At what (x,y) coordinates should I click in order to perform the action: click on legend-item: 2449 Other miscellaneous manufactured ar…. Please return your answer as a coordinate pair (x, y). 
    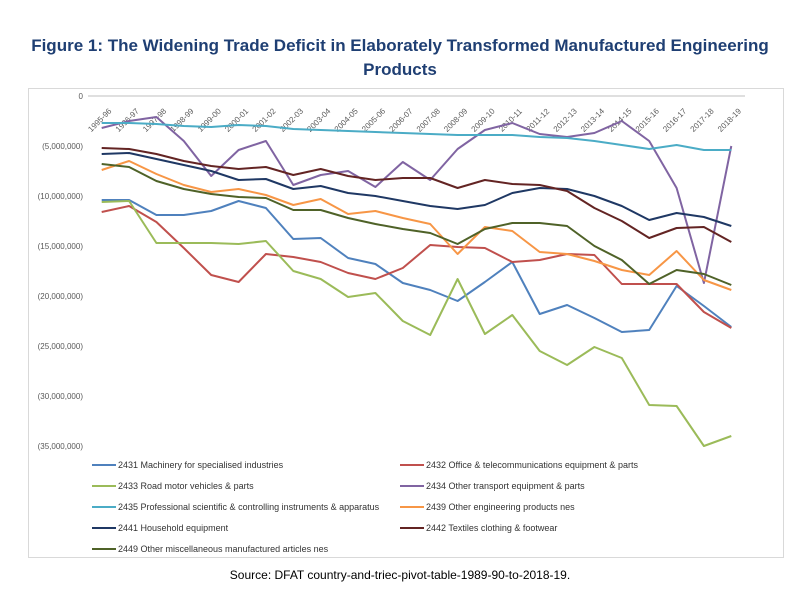
    Looking at the image, I should click on (210, 549).